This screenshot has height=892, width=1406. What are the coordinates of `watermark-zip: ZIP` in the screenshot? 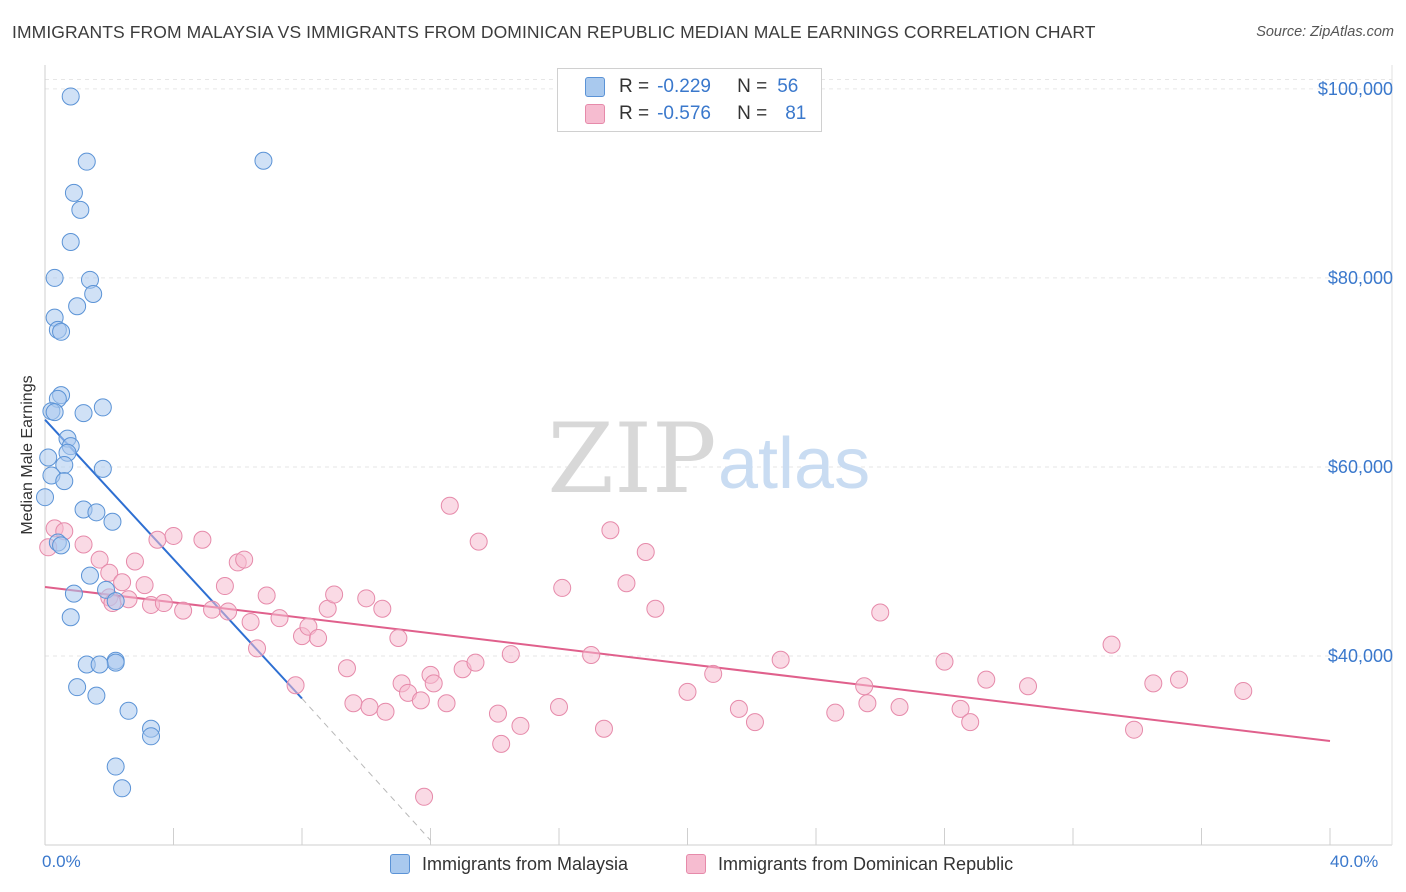 It's located at (631, 459).